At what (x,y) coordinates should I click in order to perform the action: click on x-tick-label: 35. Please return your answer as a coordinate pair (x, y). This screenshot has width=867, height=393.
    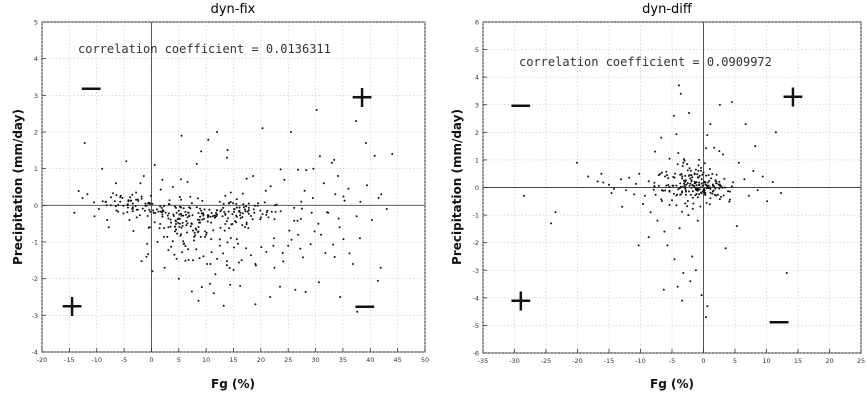
    Looking at the image, I should click on (343, 360).